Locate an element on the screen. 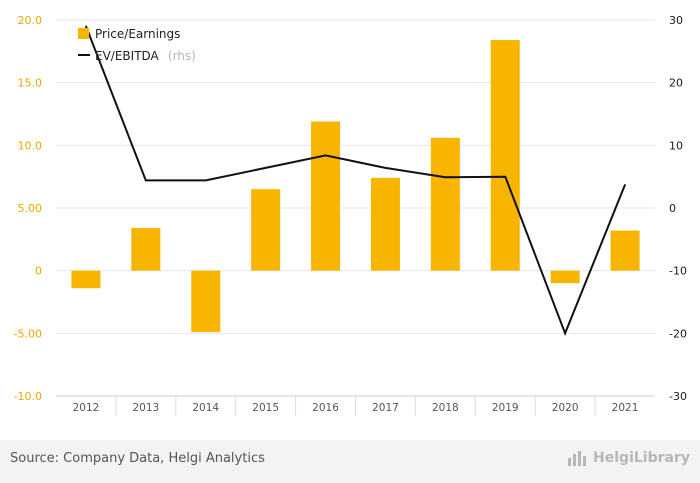  left-axis: 20.0 15.0 10.0 5.00 0 -5.00 -10.0 is located at coordinates (28, 208).